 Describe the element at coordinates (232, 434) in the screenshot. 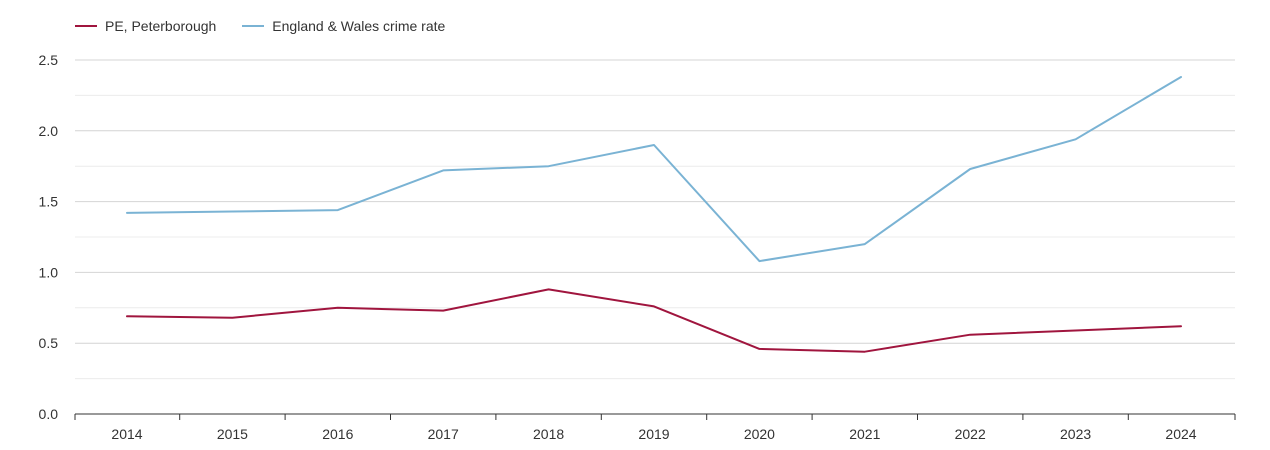

I see `x-tick-label: 2015` at that location.